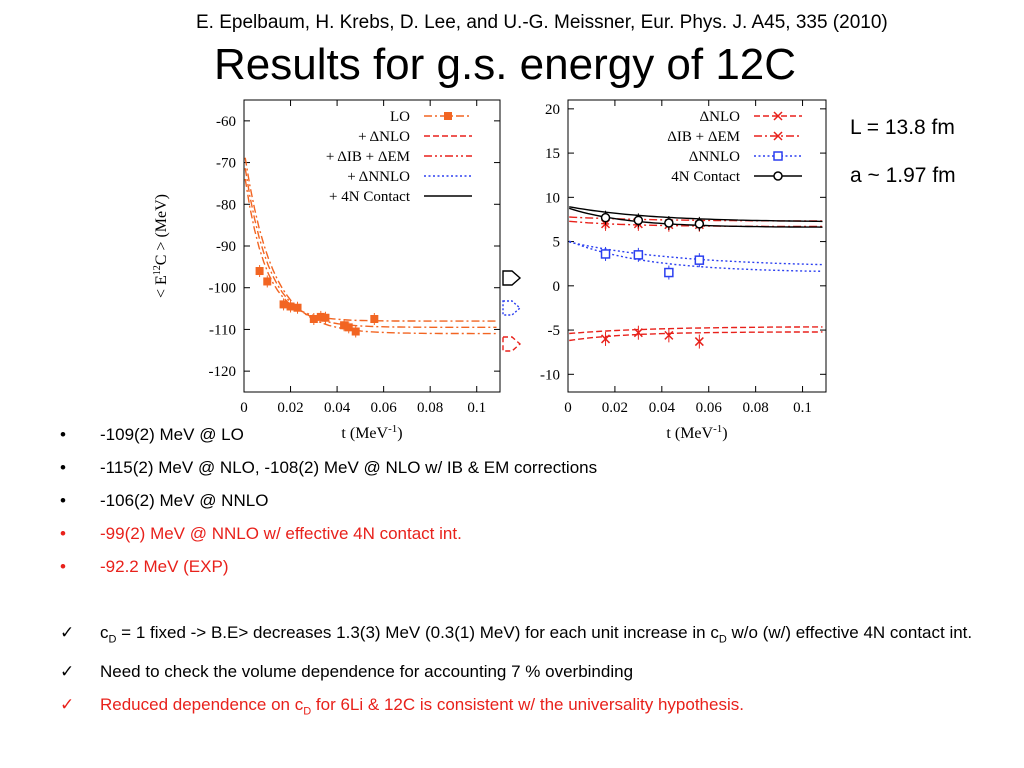 The image size is (1024, 768). Describe the element at coordinates (706, 177) in the screenshot. I see `legend-label: 4N Contact` at that location.